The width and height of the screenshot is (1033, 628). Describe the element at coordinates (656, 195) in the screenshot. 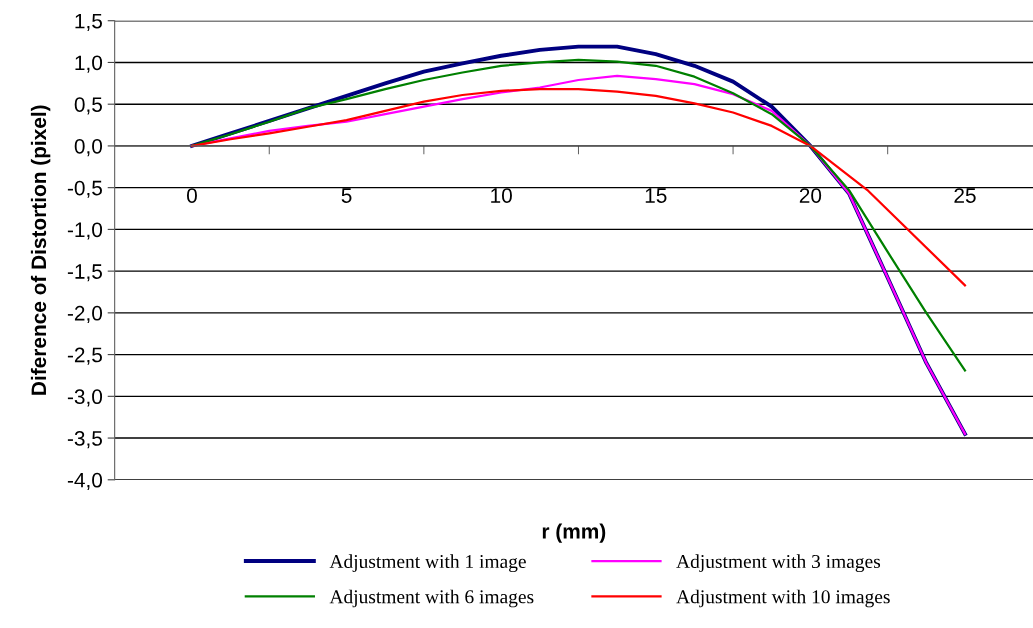

I see `x-tick-label: 15` at that location.